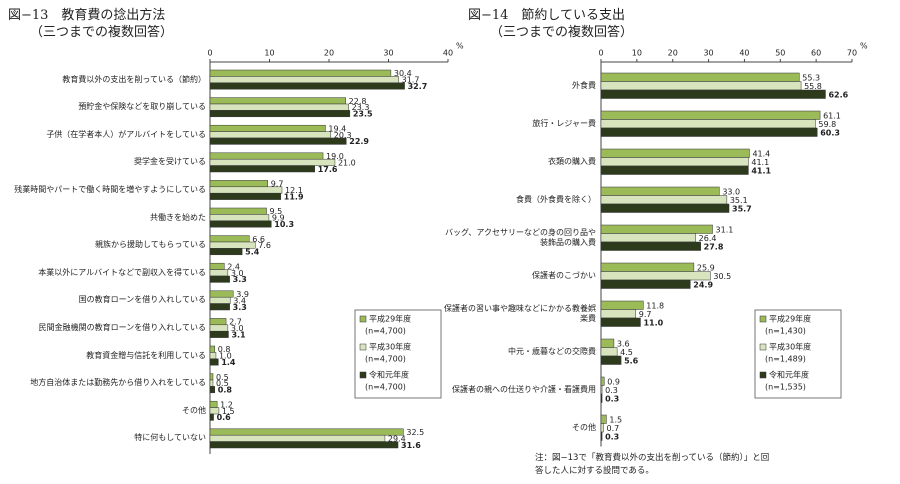 This screenshot has width=900, height=484. What do you see at coordinates (178, 217) in the screenshot?
I see `category-label: 共働きを始めた` at bounding box center [178, 217].